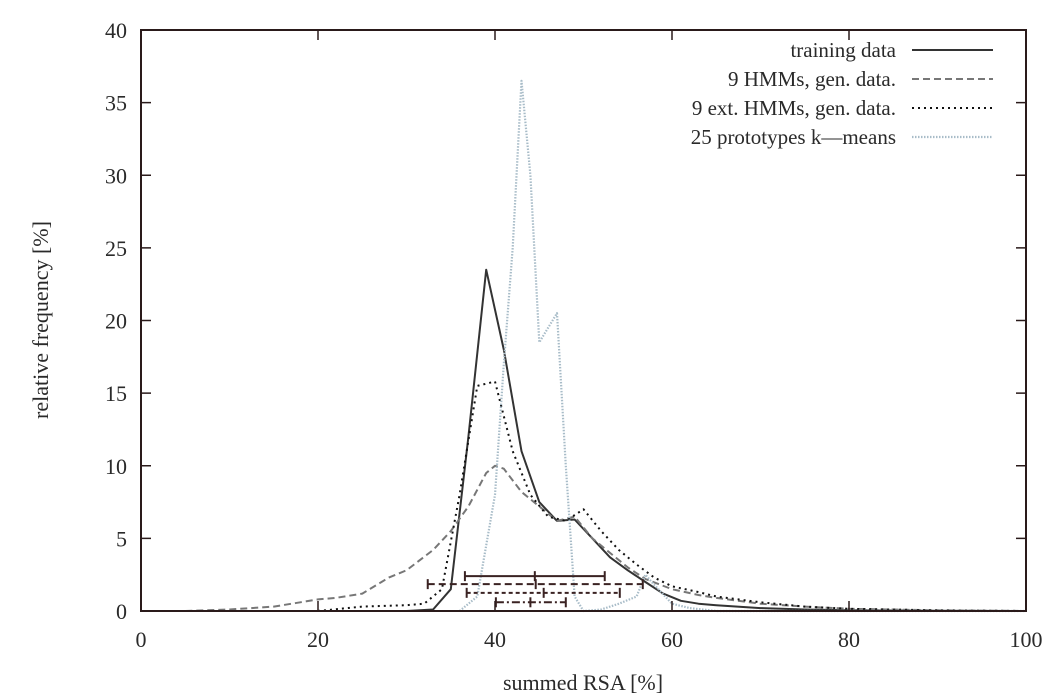 Image resolution: width=1045 pixels, height=698 pixels. What do you see at coordinates (535, 589) in the screenshot?
I see `error-bars` at bounding box center [535, 589].